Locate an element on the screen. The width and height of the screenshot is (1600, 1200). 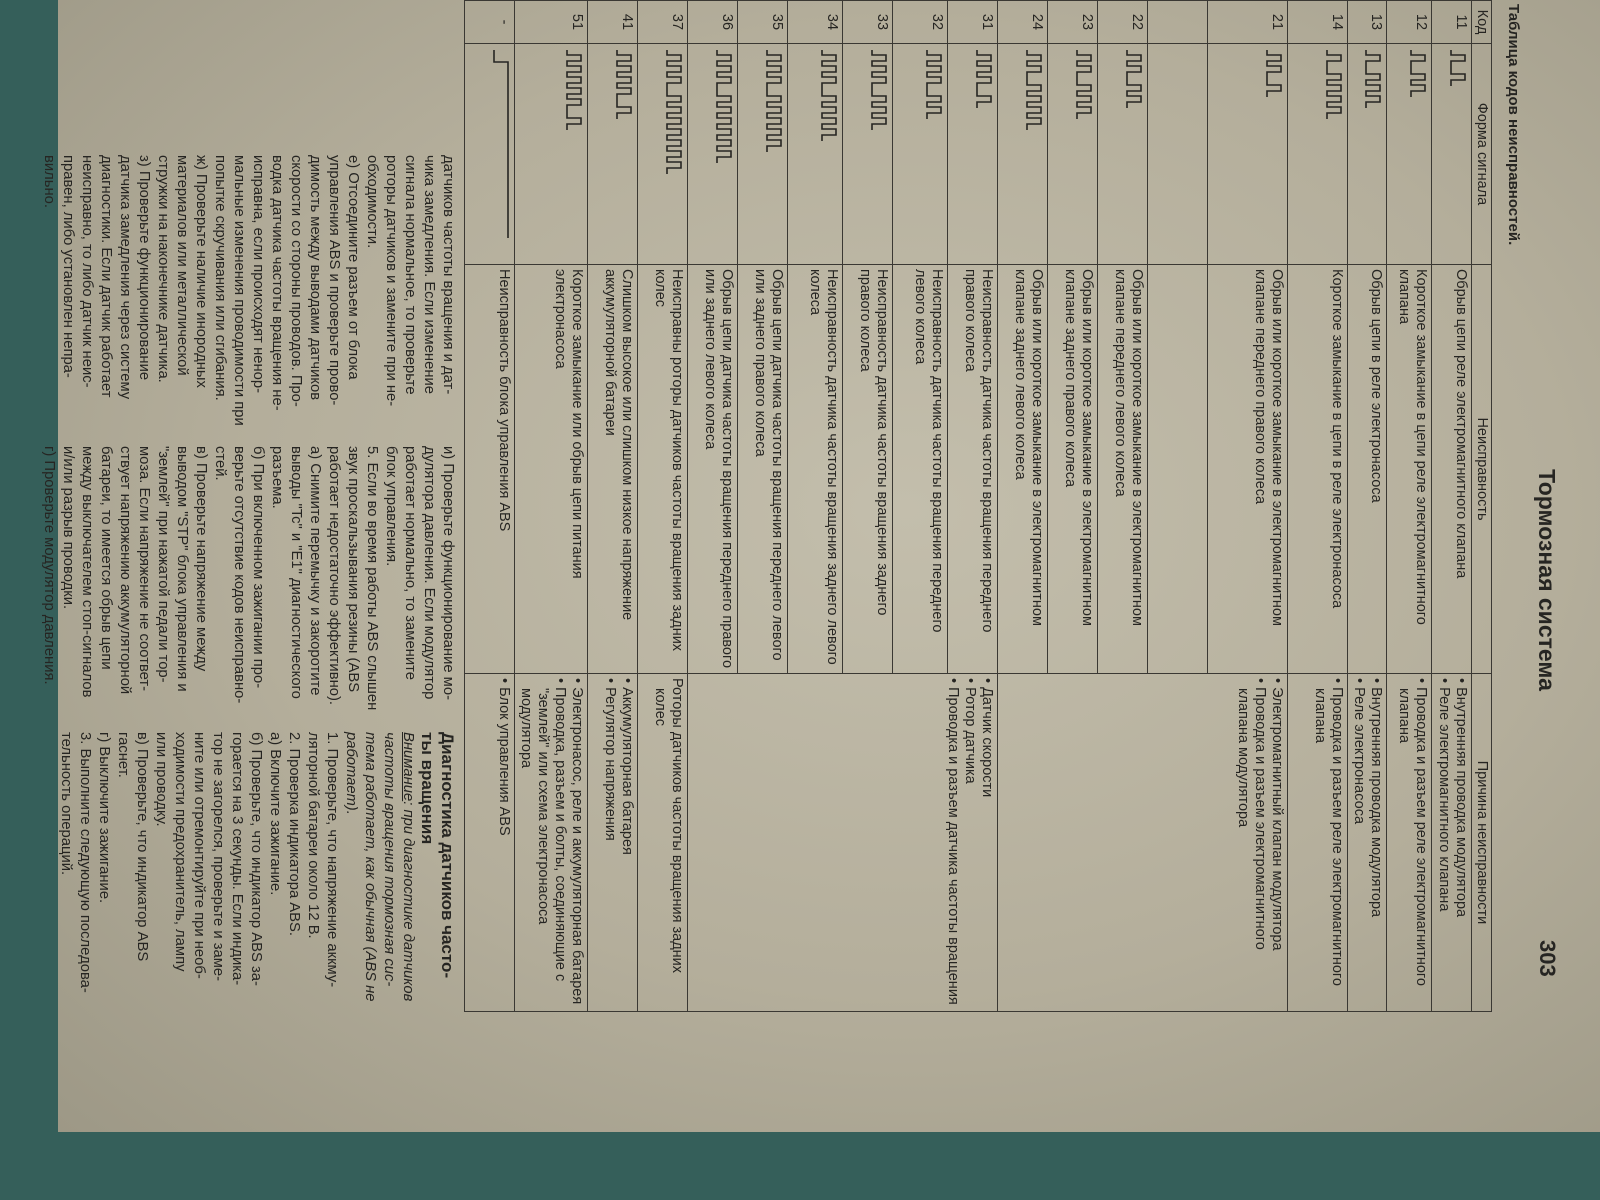
text-line: тор не загорелся, проверьте и заме- is located at coordinates (218, 857).